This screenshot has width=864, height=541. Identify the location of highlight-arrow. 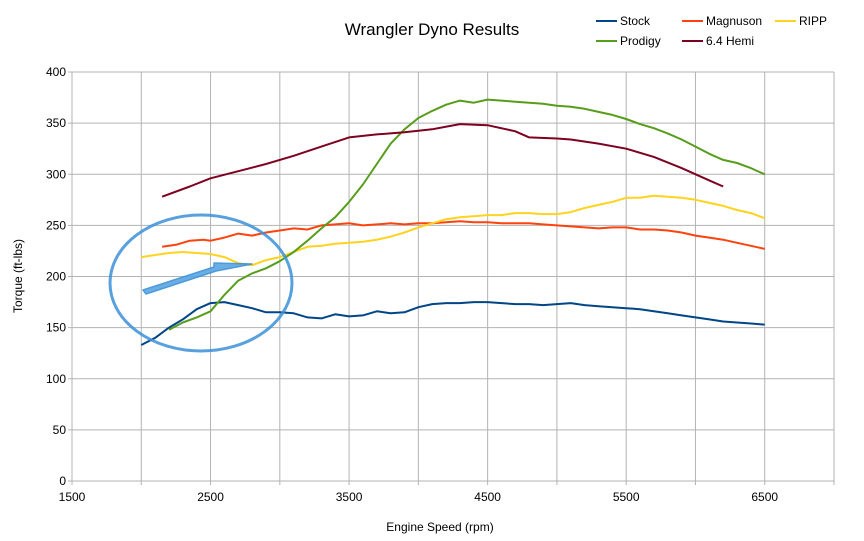
(197, 278).